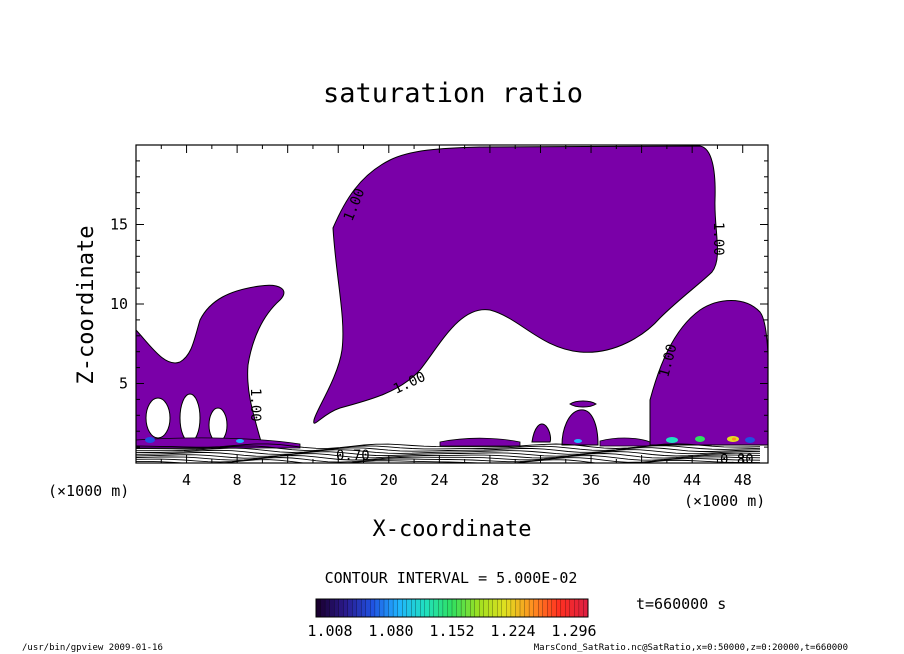 The width and height of the screenshot is (904, 654). Describe the element at coordinates (540, 480) in the screenshot. I see `x-tick-label: 32` at that location.